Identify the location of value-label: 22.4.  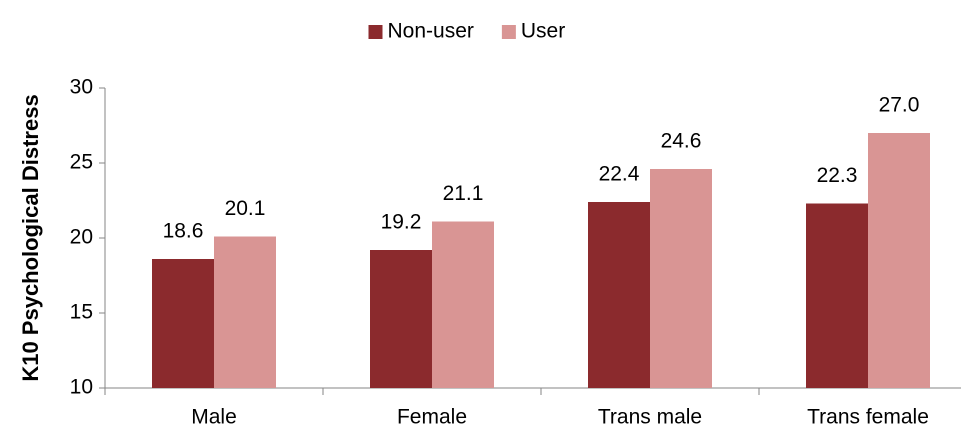
(619, 174).